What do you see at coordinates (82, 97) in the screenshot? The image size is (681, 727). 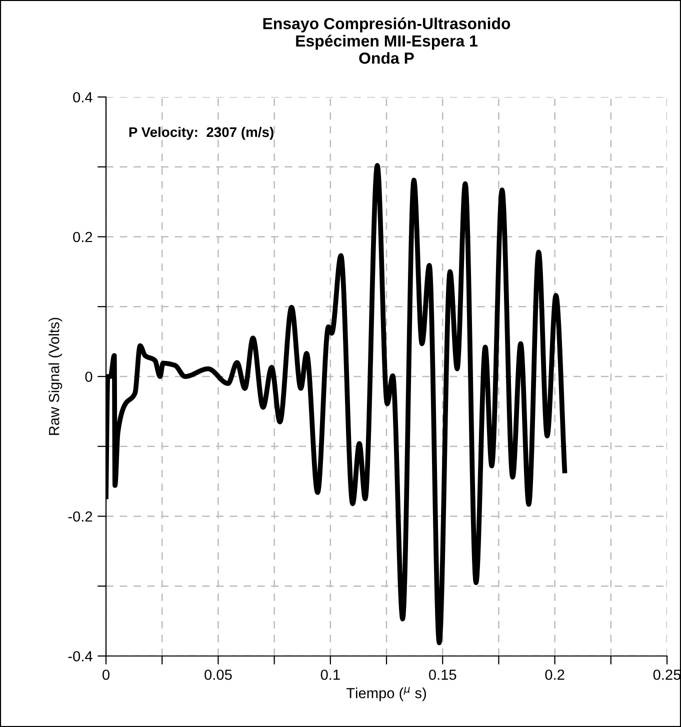 I see `y-tick-label: 0.4` at bounding box center [82, 97].